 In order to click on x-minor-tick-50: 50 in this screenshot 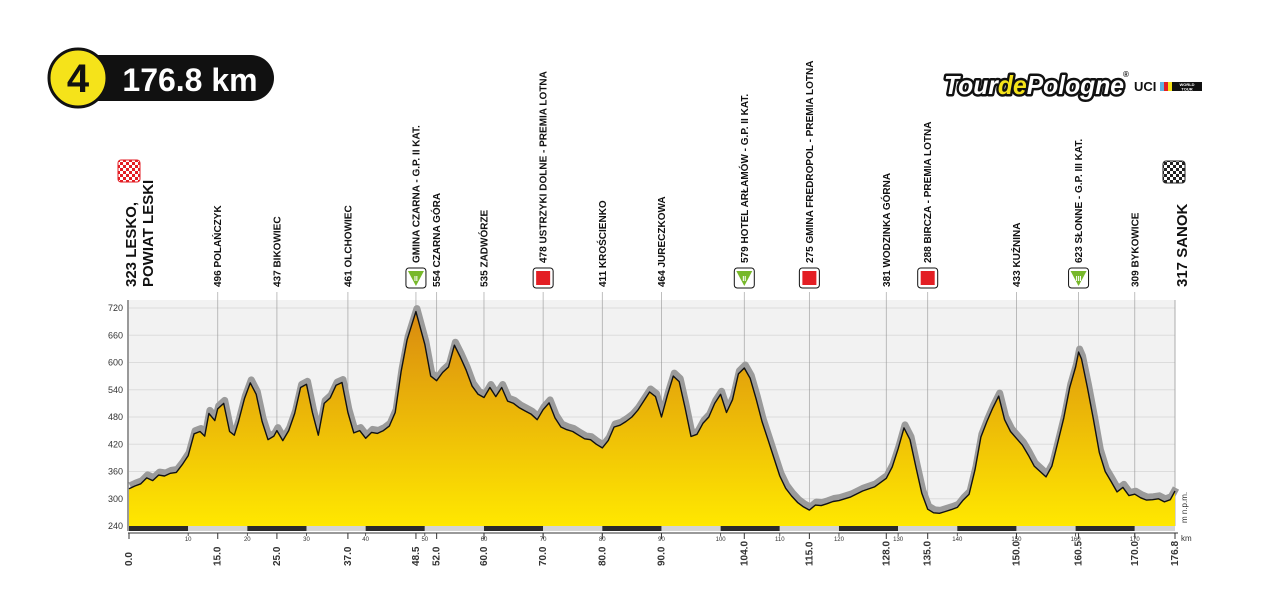, I will do `click(424, 540)`.